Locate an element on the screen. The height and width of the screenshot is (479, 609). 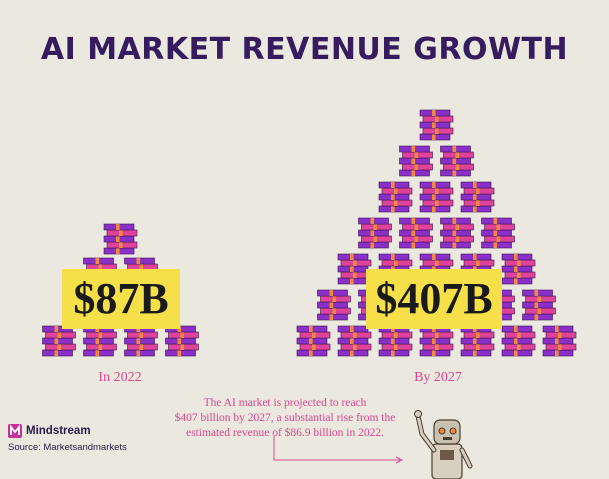
brand: Mindstream is located at coordinates (49, 431).